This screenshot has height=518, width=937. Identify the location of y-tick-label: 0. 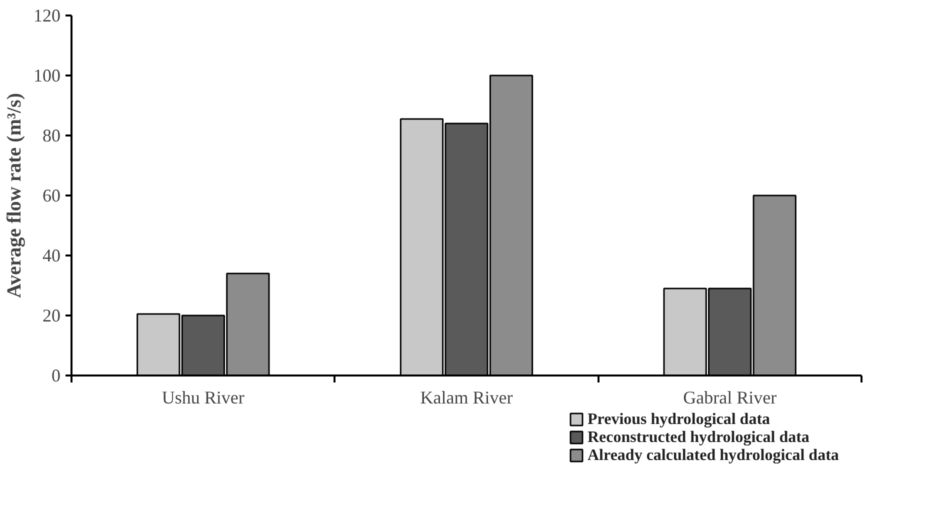
(56, 376).